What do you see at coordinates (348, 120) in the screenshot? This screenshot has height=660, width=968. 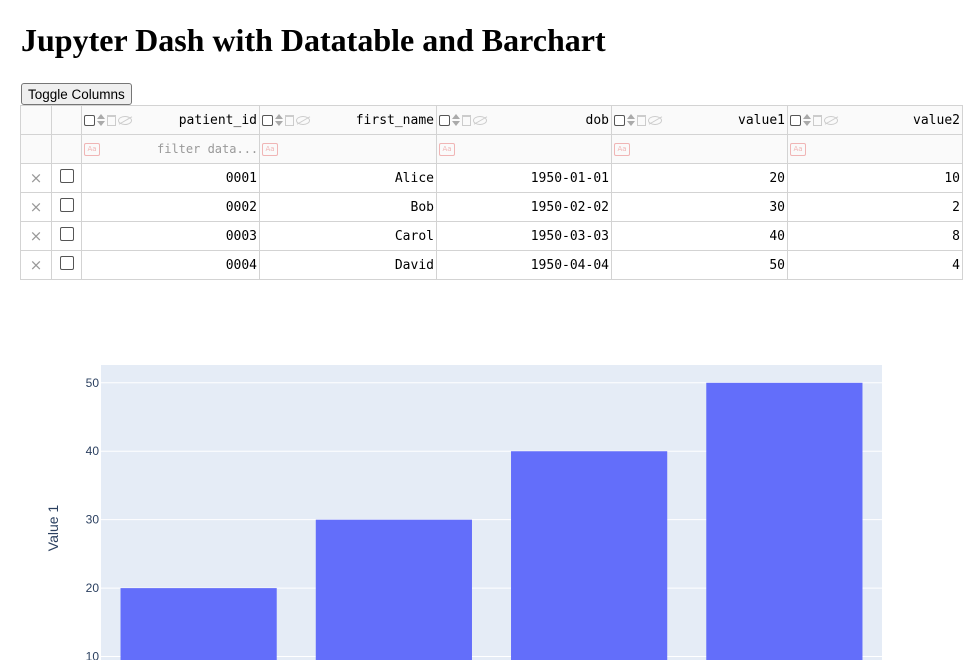 I see `column-header-first-name: first_name` at bounding box center [348, 120].